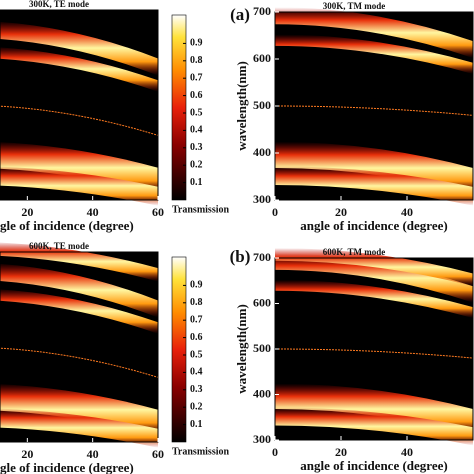 The height and width of the screenshot is (474, 474). I want to click on panel-label: (b), so click(240, 256).